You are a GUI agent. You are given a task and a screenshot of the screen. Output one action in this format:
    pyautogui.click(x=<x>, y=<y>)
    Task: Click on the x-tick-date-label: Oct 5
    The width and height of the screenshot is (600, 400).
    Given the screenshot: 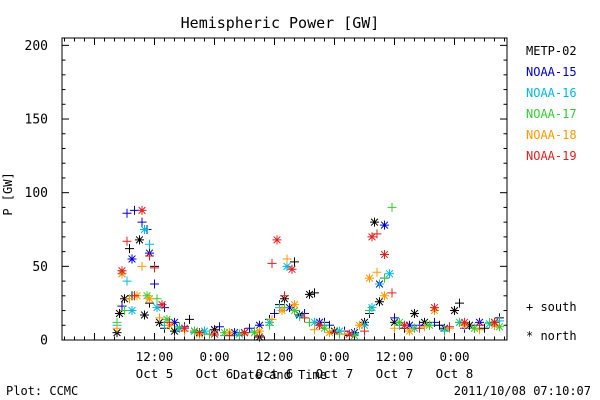 What is the action you would take?
    pyautogui.click(x=155, y=373)
    